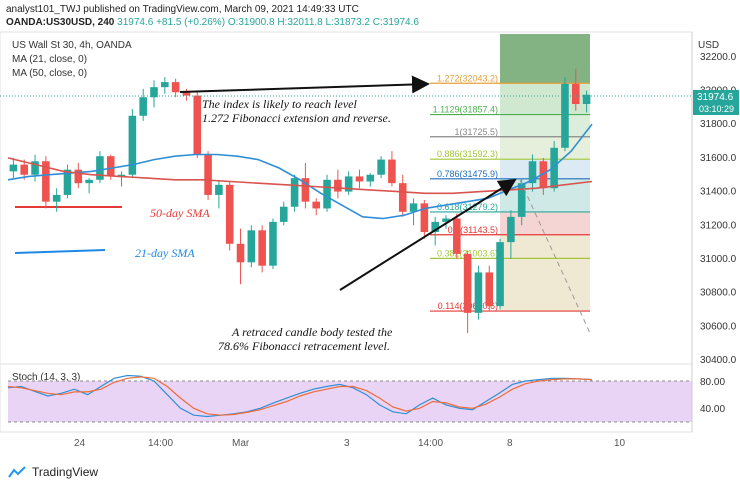  I want to click on price-tick: 30400.0, so click(718, 360).